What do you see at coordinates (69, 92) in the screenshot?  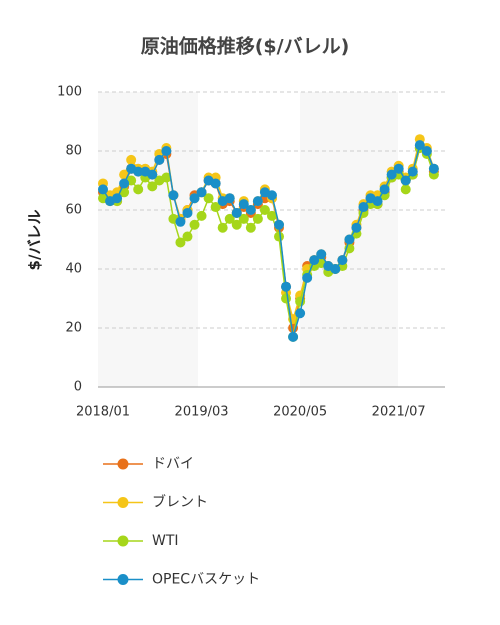 I see `y-tick-label: 100` at bounding box center [69, 92].